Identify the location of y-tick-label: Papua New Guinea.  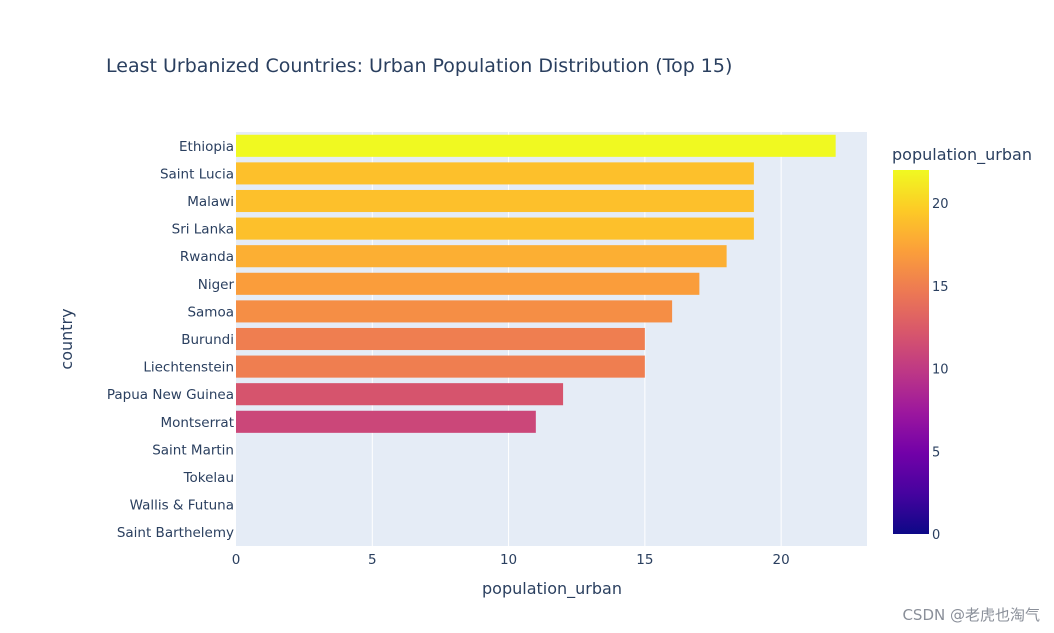
(170, 395).